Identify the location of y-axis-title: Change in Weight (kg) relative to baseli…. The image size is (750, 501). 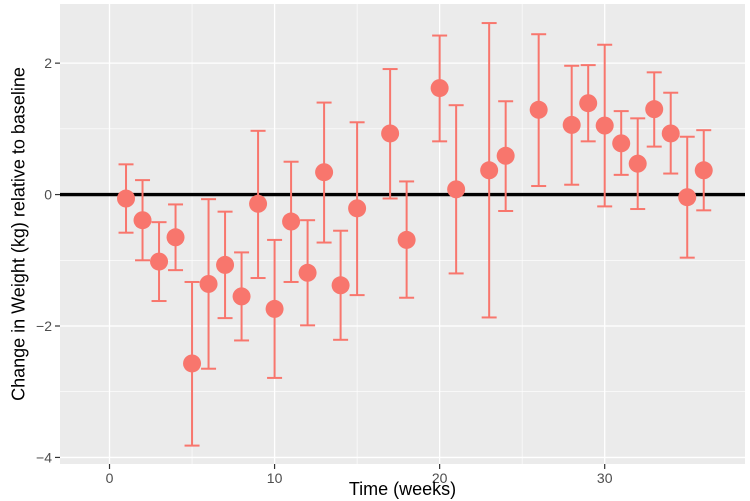
(18, 234).